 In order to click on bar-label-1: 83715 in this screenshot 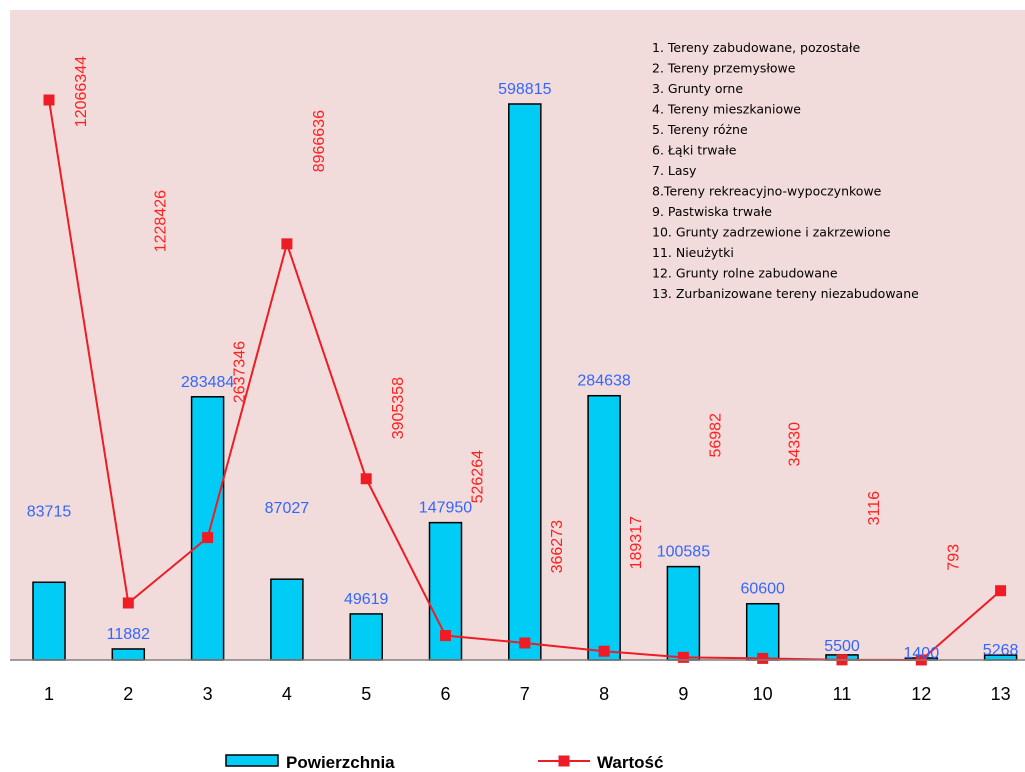, I will do `click(49, 511)`.